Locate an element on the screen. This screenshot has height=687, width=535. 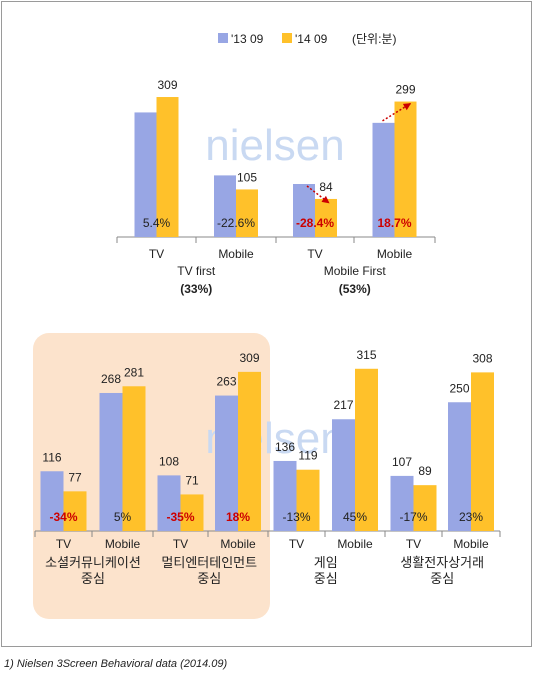
data-label-2014: 89 is located at coordinates (425, 471).